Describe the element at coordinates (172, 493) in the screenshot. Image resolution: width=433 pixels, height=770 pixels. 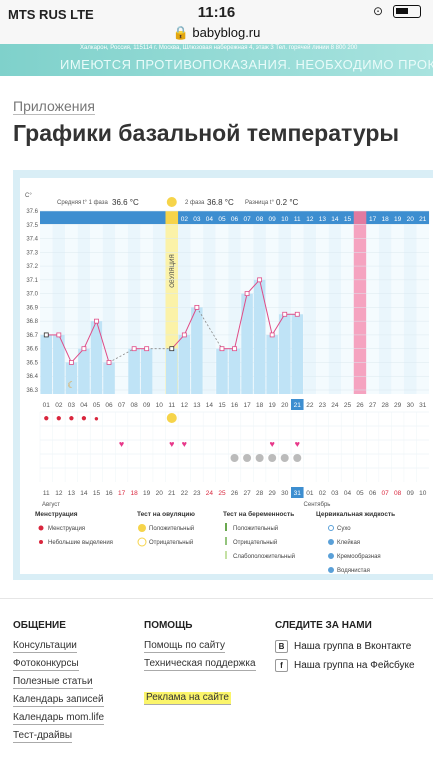
I see `date-label: 21` at that location.